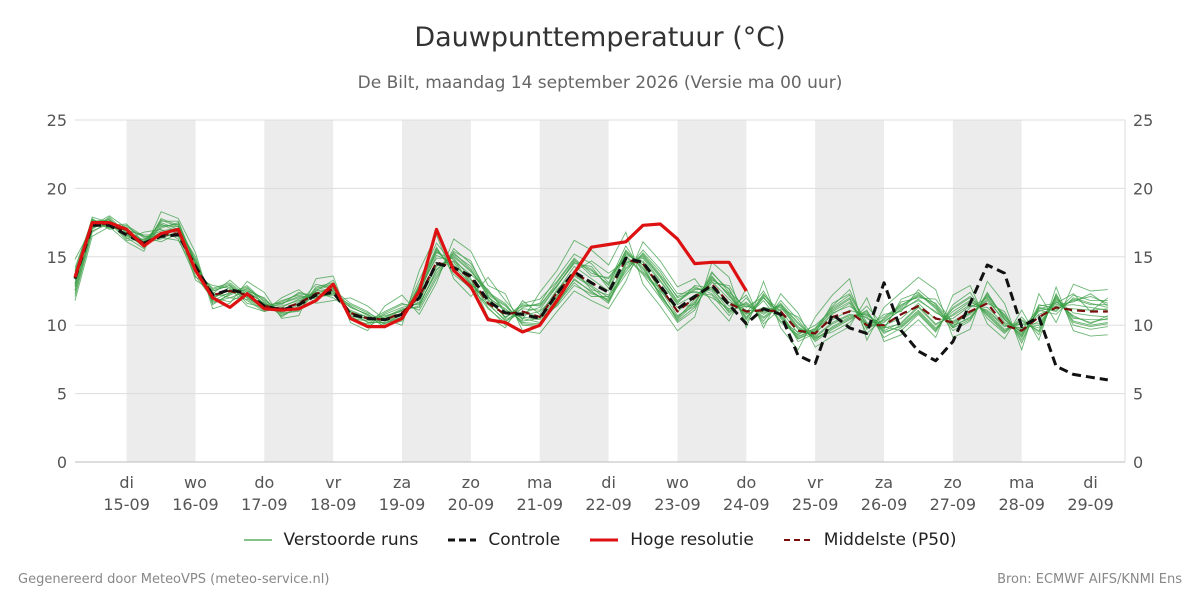  I want to click on y-tick-label-right: 10, so click(1143, 325).